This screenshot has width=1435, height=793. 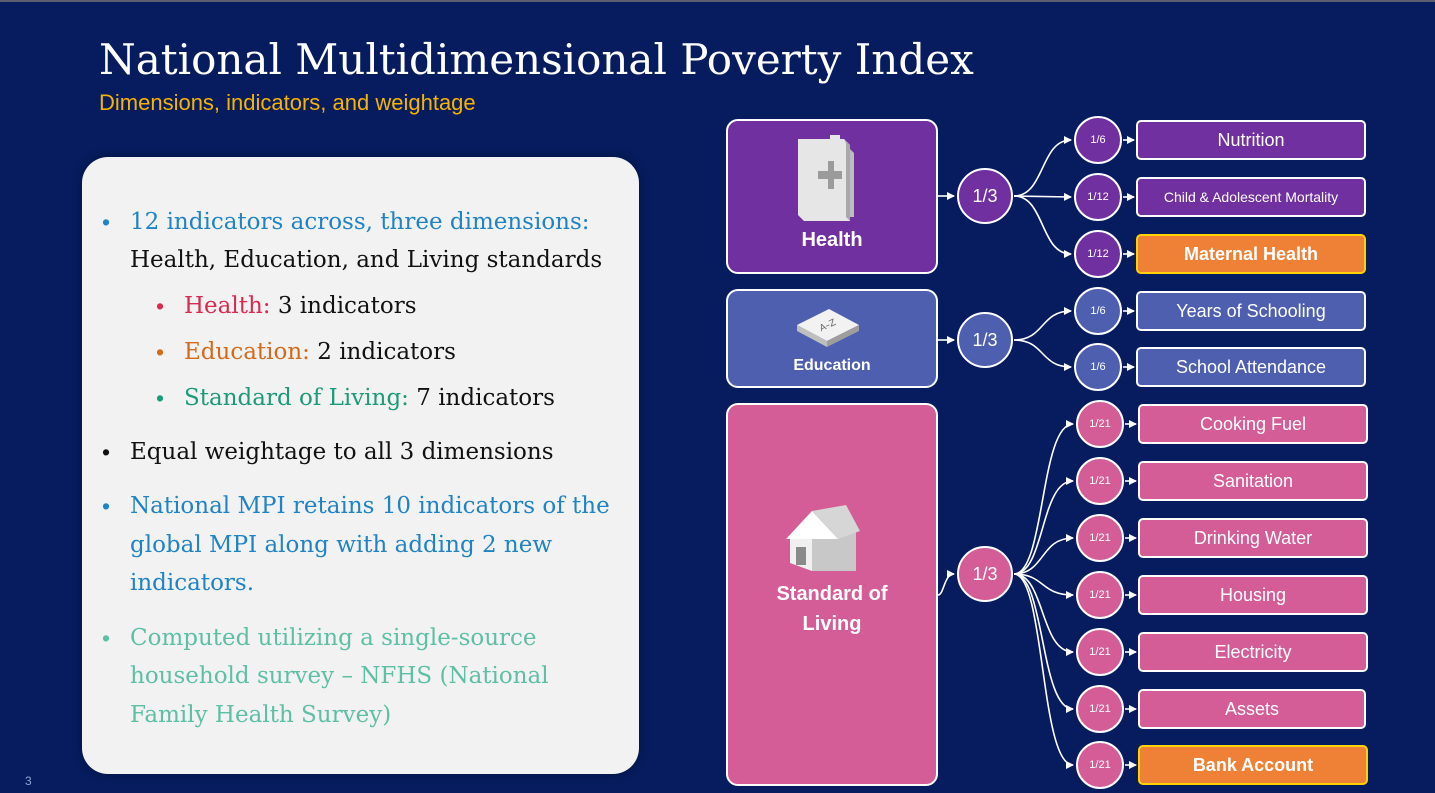 What do you see at coordinates (485, 398) in the screenshot?
I see `sub-bullet-living-value: 7 indicators` at bounding box center [485, 398].